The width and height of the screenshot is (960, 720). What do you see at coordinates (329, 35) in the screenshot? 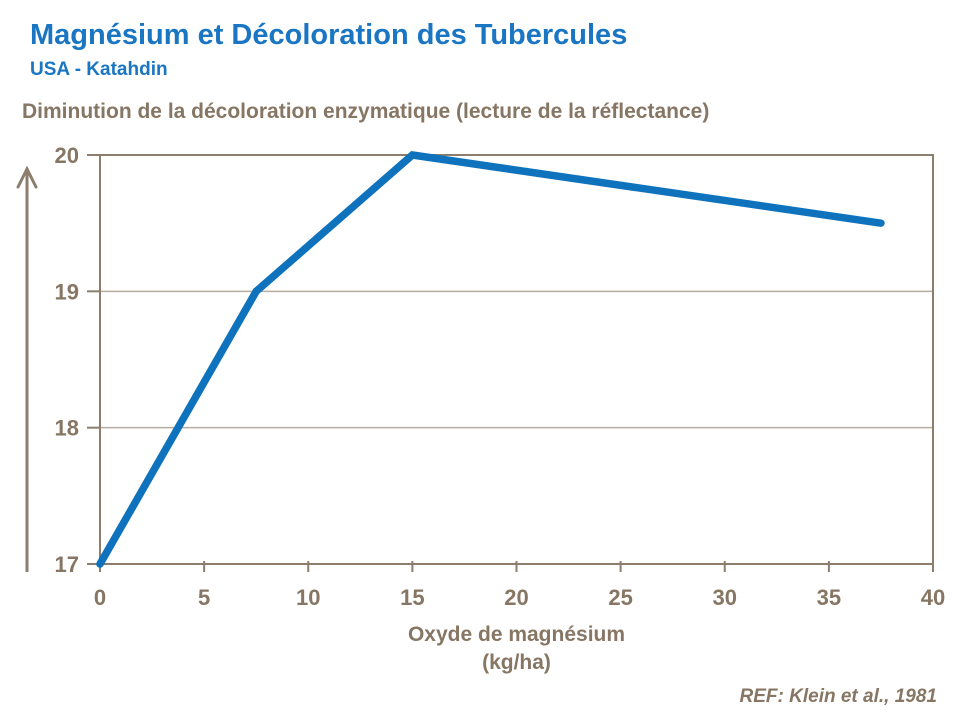
I see `page-title: Magnésium et Décoloration des Tubercules` at bounding box center [329, 35].